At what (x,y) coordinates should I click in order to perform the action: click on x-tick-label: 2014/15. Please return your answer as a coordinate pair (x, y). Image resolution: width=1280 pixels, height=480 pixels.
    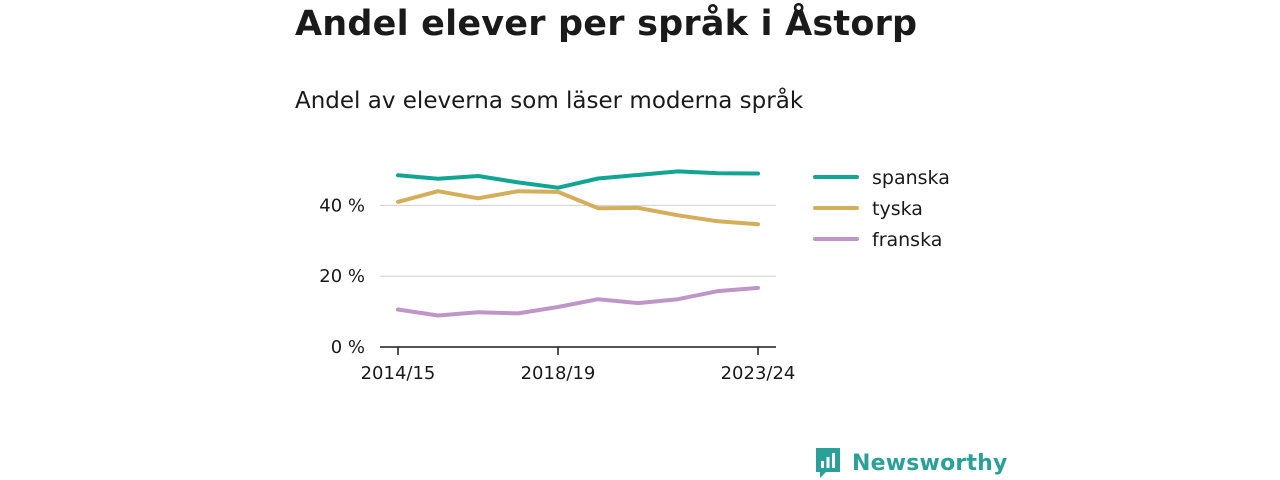
    Looking at the image, I should click on (398, 373).